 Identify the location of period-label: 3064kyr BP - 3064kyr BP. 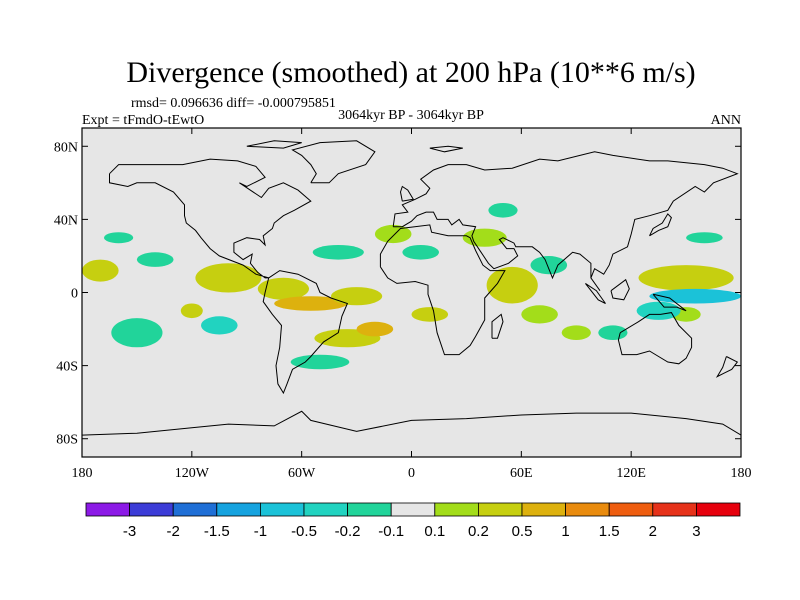
(411, 115).